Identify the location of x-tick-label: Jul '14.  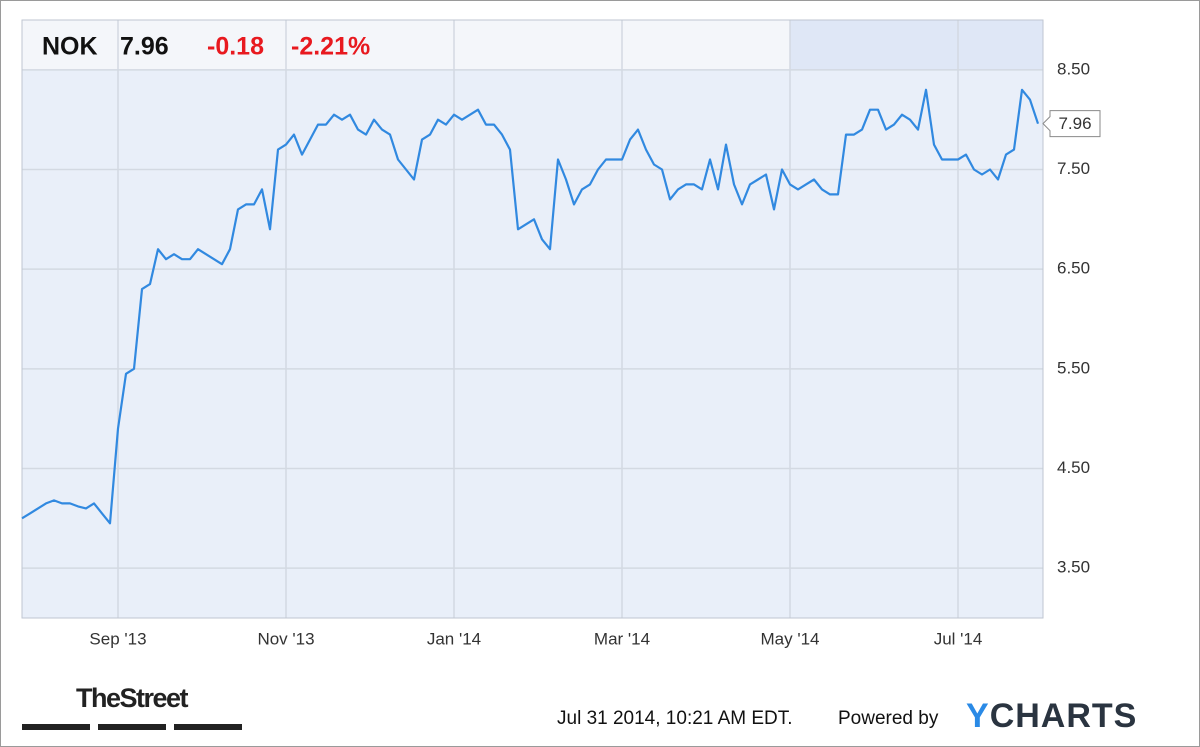
(958, 638).